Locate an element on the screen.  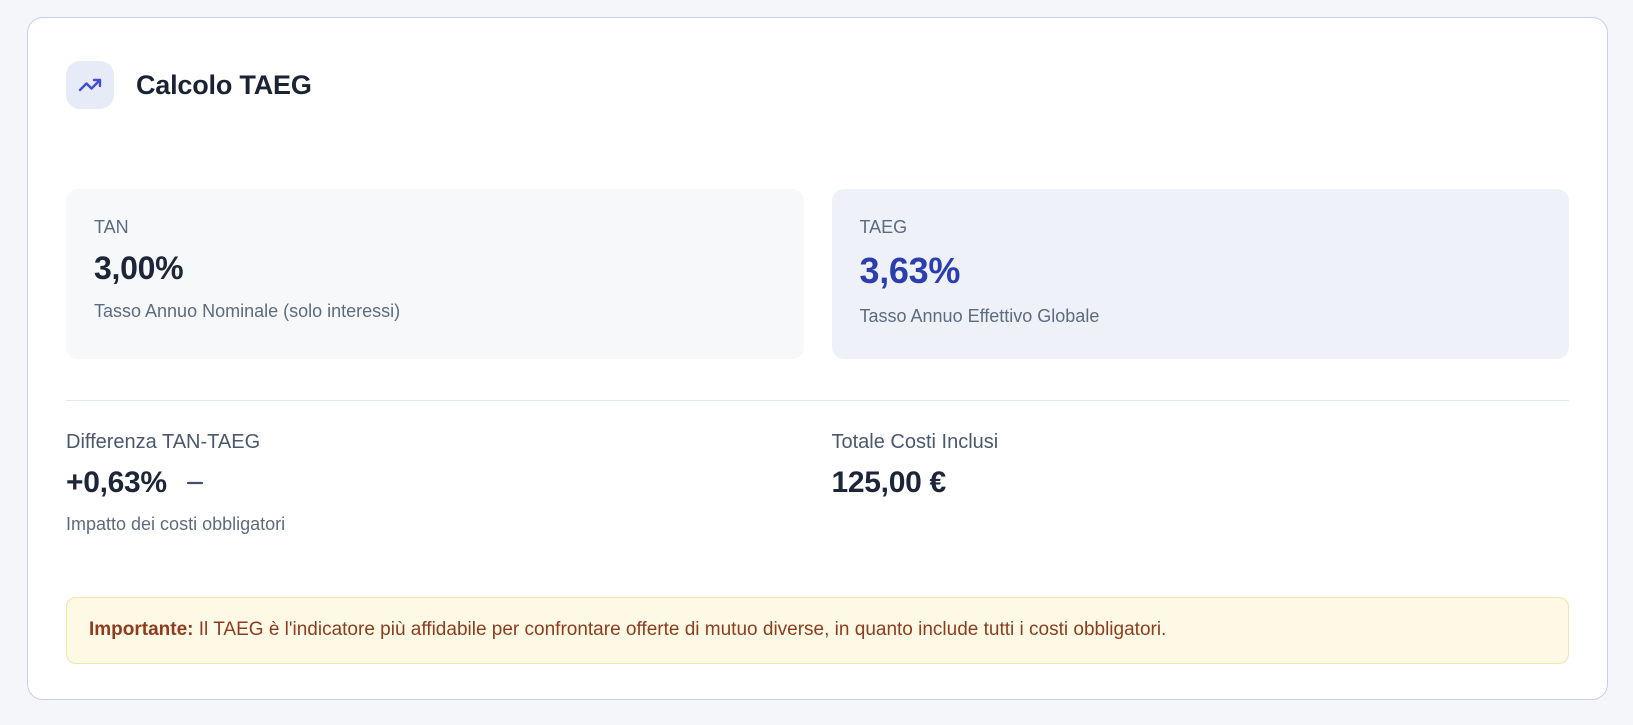
taeg-label: TAEG is located at coordinates (883, 227).